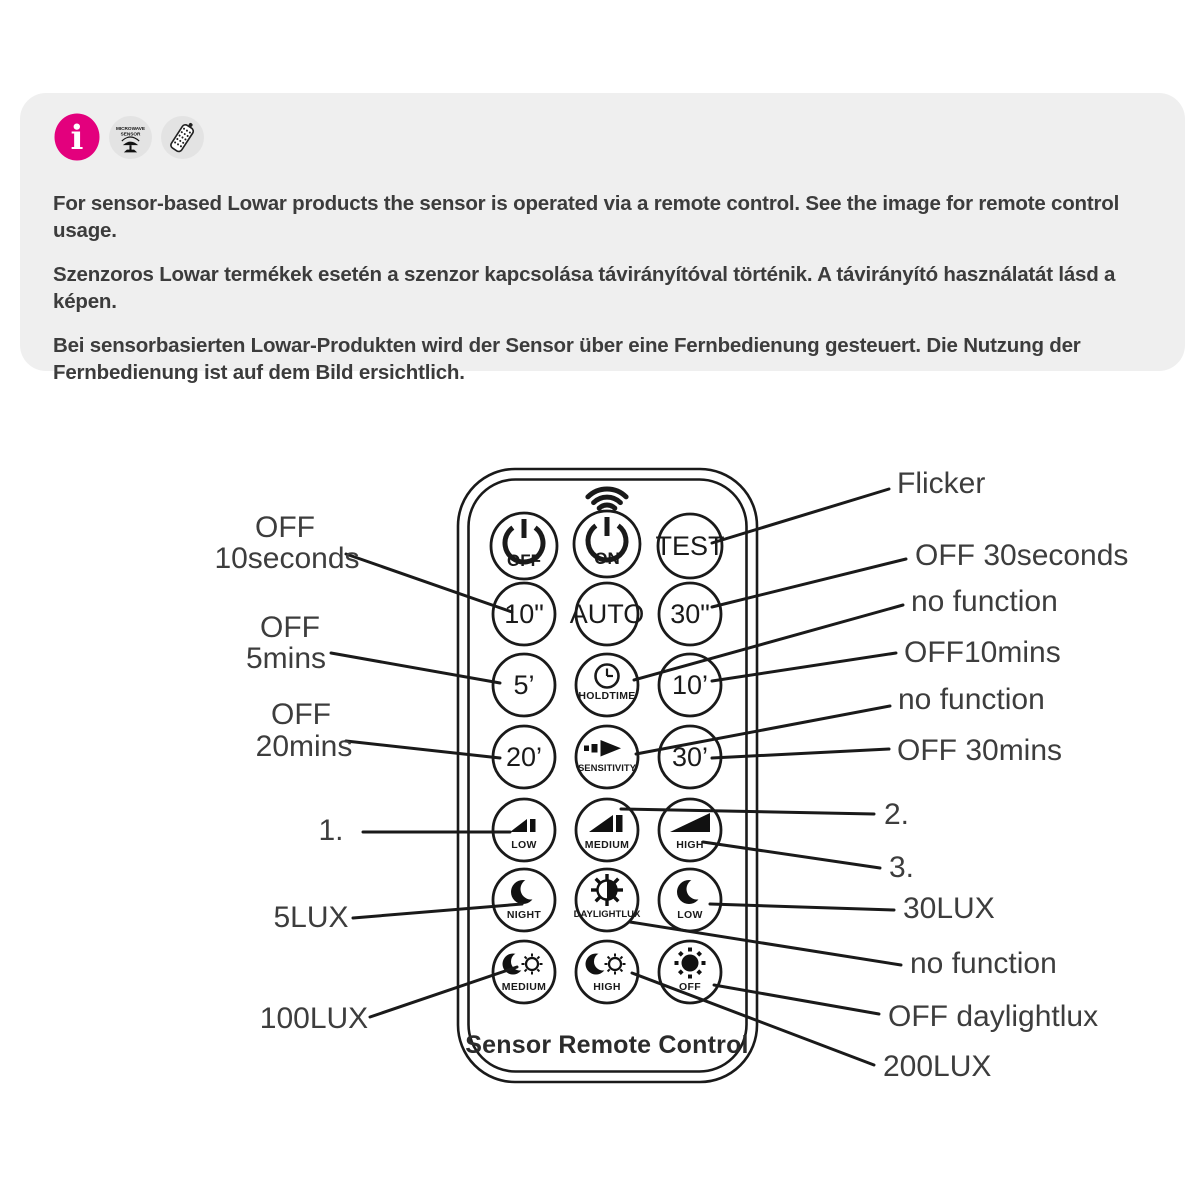  What do you see at coordinates (607, 498) in the screenshot?
I see `wireless-signal-icon` at bounding box center [607, 498].